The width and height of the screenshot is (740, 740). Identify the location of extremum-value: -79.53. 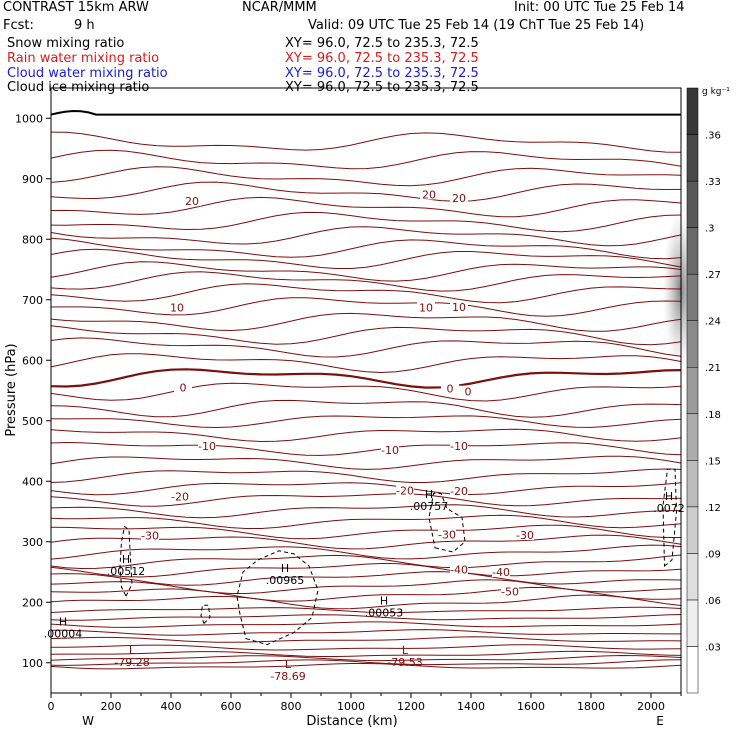
(404, 662).